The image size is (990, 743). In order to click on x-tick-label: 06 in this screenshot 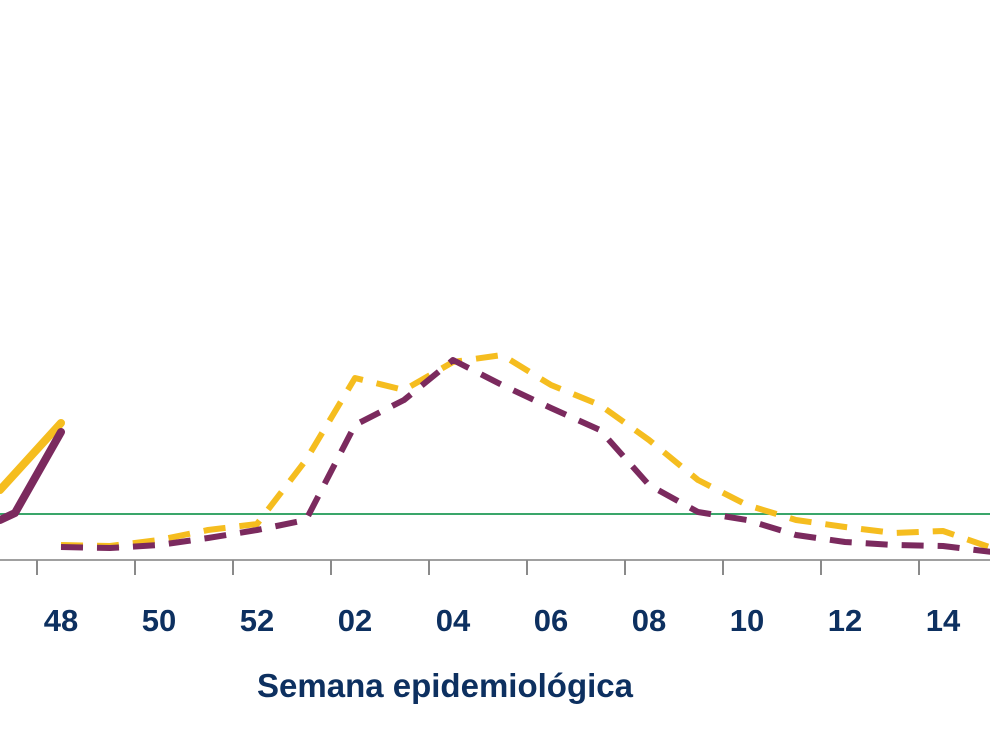, I will do `click(551, 620)`.